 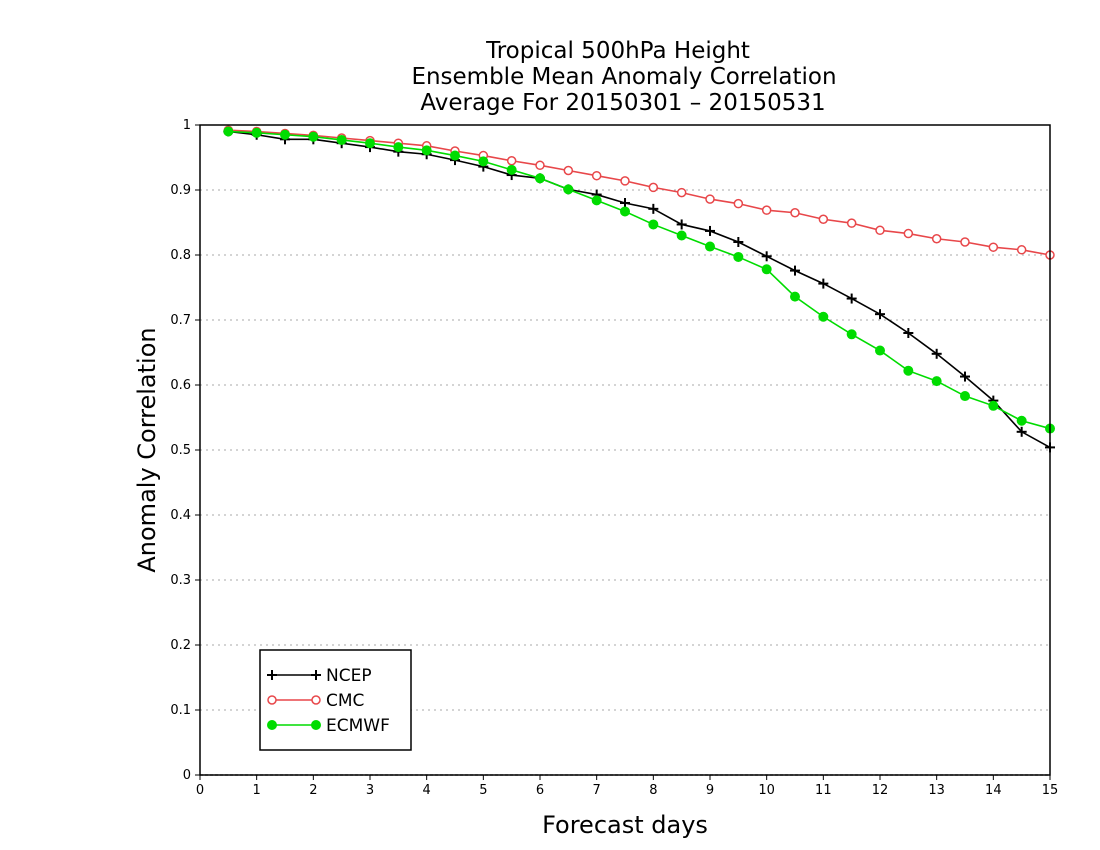 I want to click on y-tick-label: 0.5, so click(x=180, y=450).